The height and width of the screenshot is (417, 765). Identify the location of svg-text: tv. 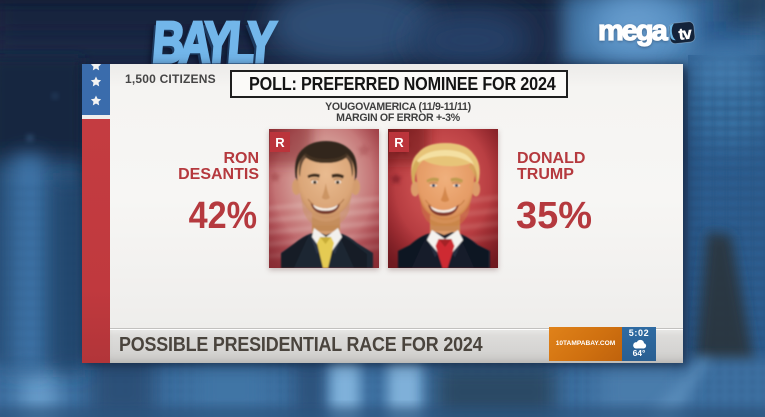
(685, 34).